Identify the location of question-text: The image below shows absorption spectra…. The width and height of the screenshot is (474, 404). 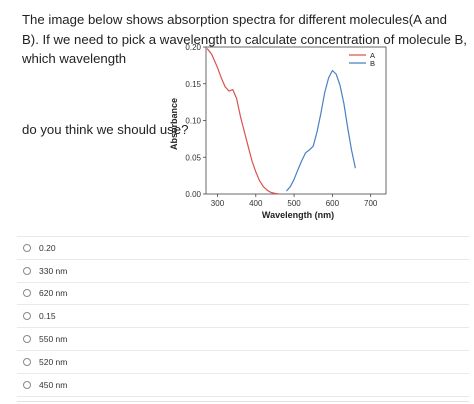
(244, 39).